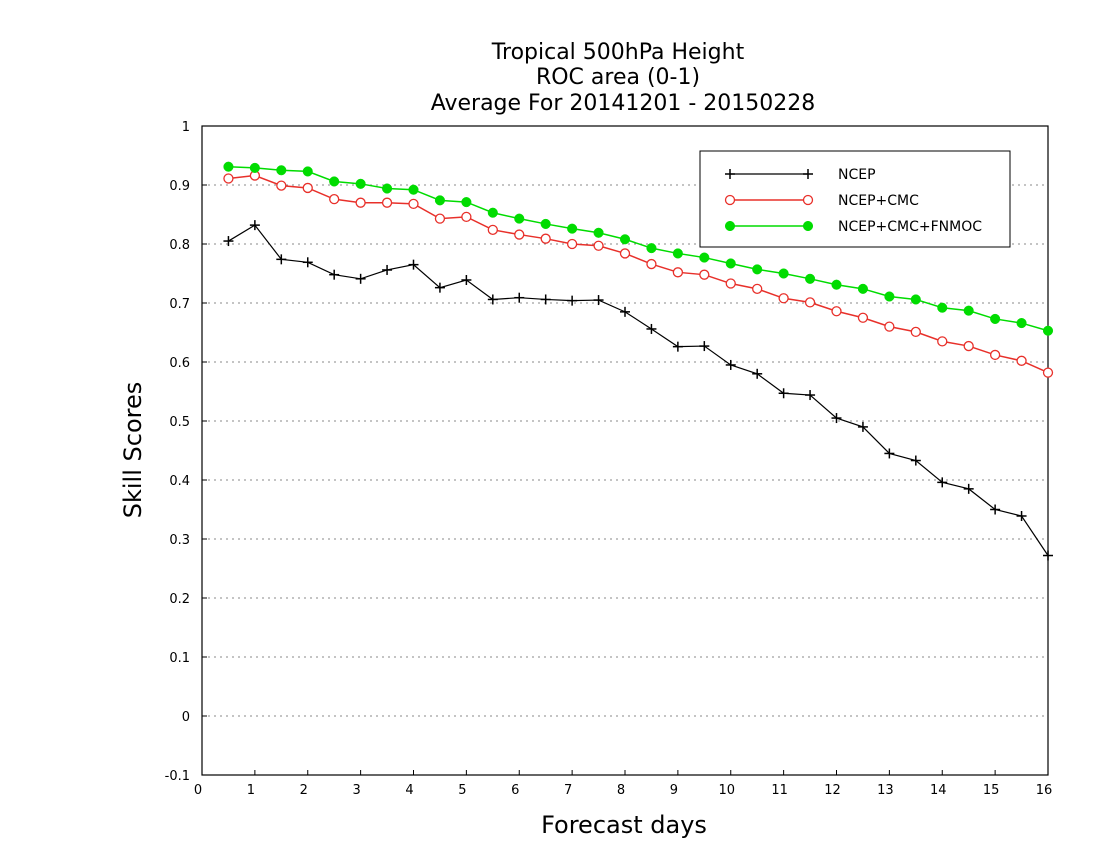  I want to click on y-tick-label: 0.2, so click(179, 599).